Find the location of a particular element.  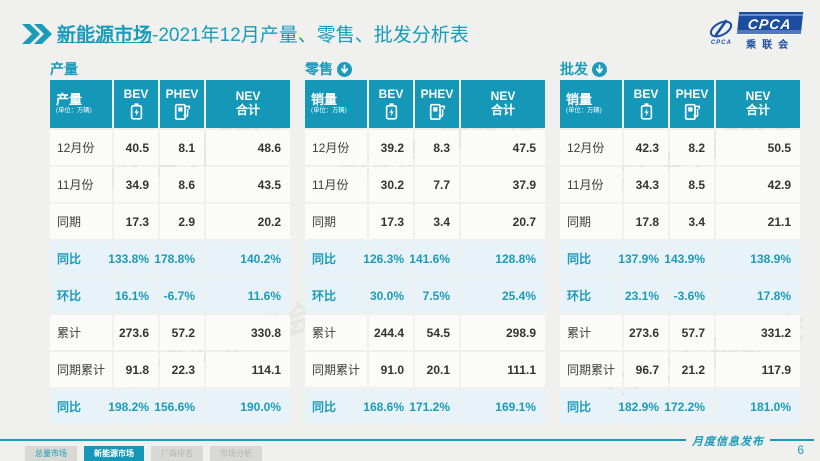

cpca-swoosh: CPCA is located at coordinates (721, 32).